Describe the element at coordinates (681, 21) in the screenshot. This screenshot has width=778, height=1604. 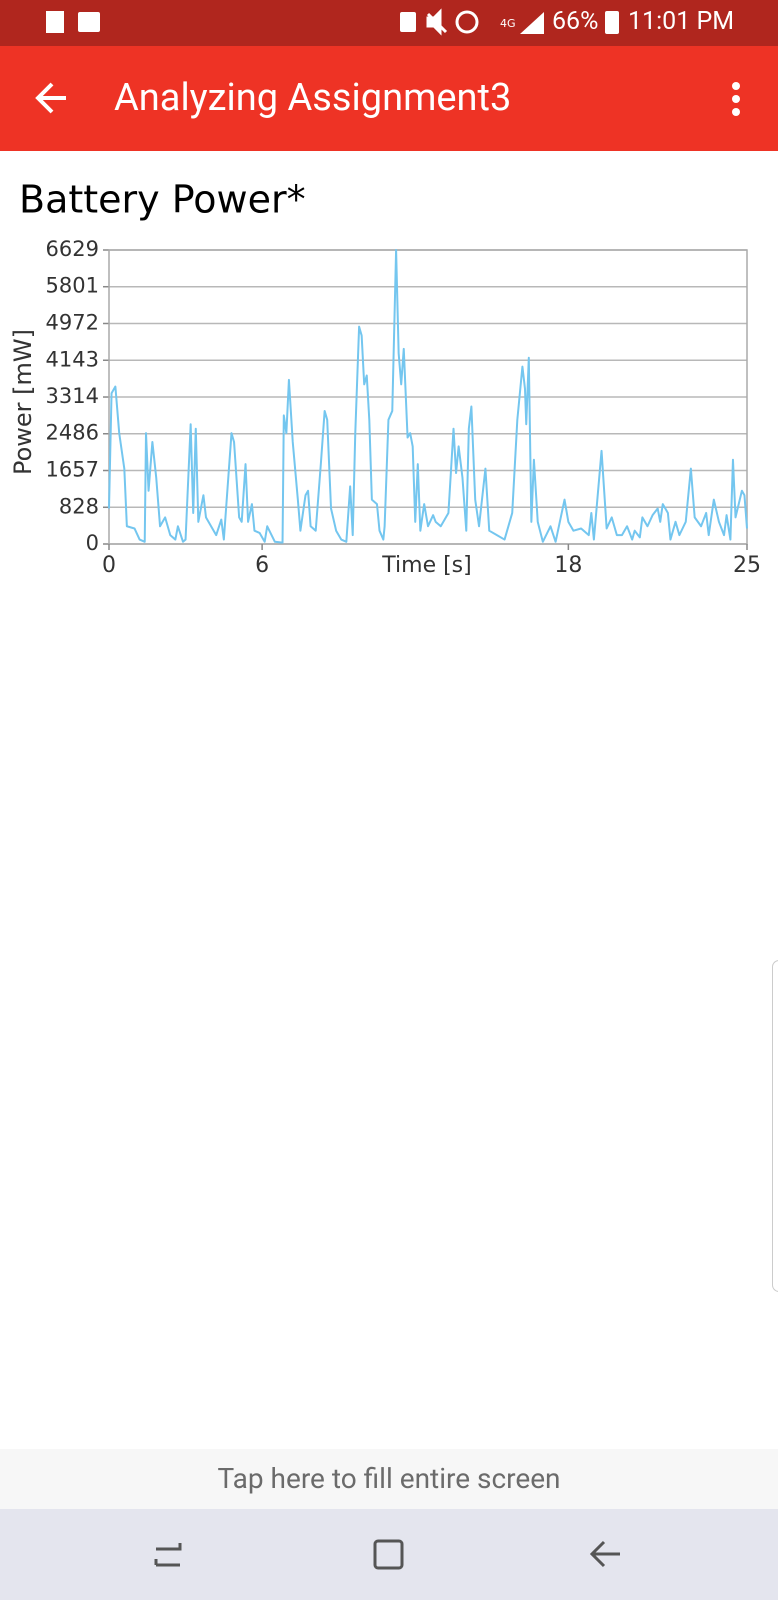
I see `clock: 11:01 PM` at that location.